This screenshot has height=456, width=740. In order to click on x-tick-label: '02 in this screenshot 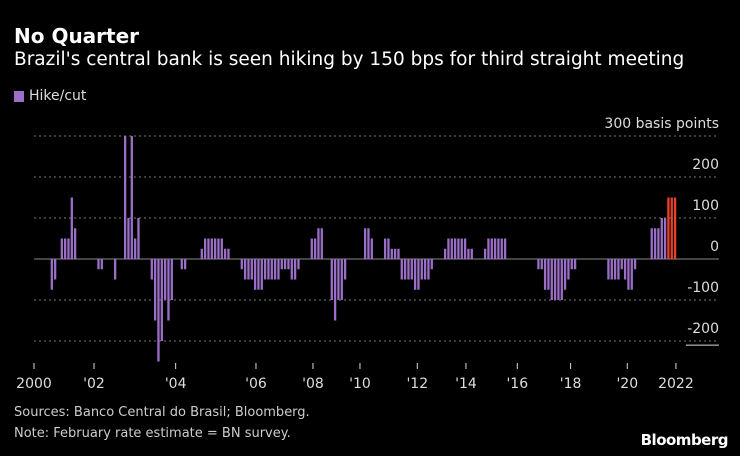, I will do `click(94, 384)`.